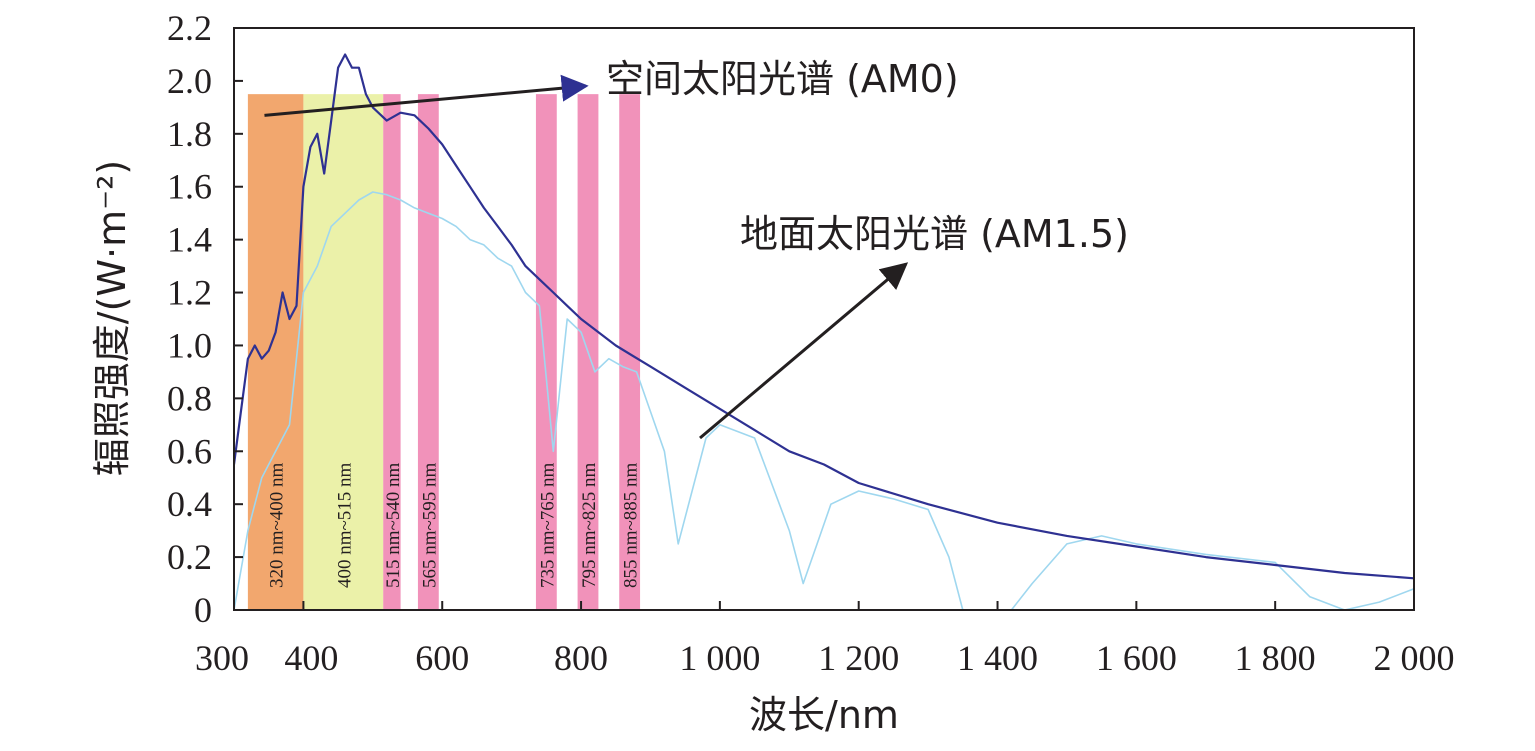 This screenshot has height=751, width=1535. What do you see at coordinates (824, 715) in the screenshot?
I see `x-axis-label: 波长/nm` at bounding box center [824, 715].